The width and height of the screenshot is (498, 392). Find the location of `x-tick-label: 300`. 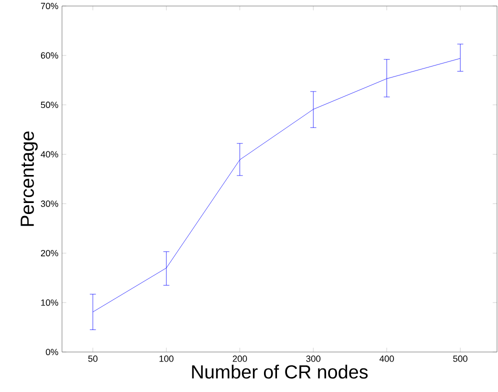

x-tick-label: 300 is located at coordinates (313, 359).